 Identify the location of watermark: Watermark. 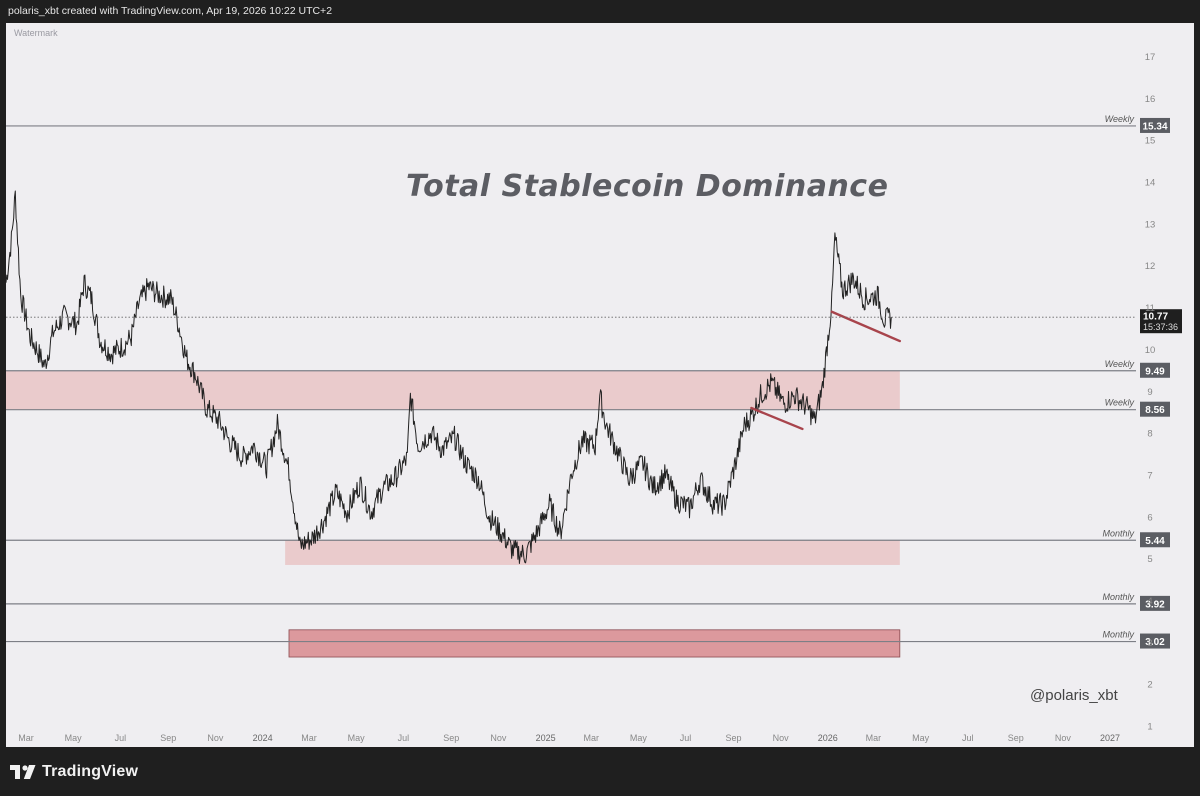
(36, 33).